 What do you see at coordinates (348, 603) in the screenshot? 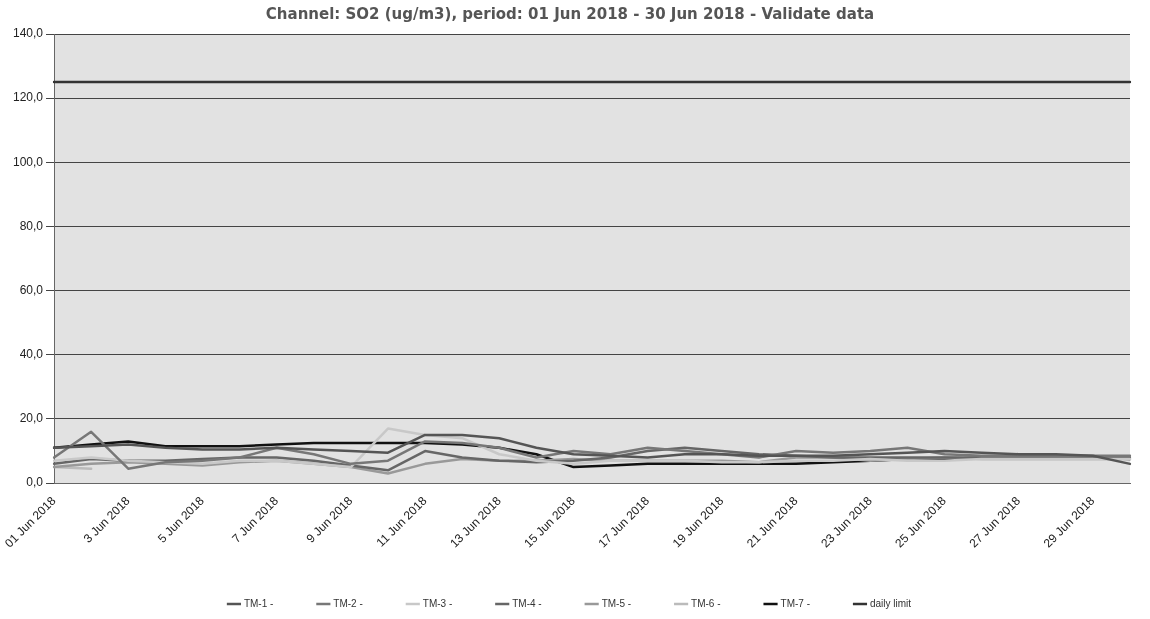
I see `legend-label: TM-2 -` at bounding box center [348, 603].